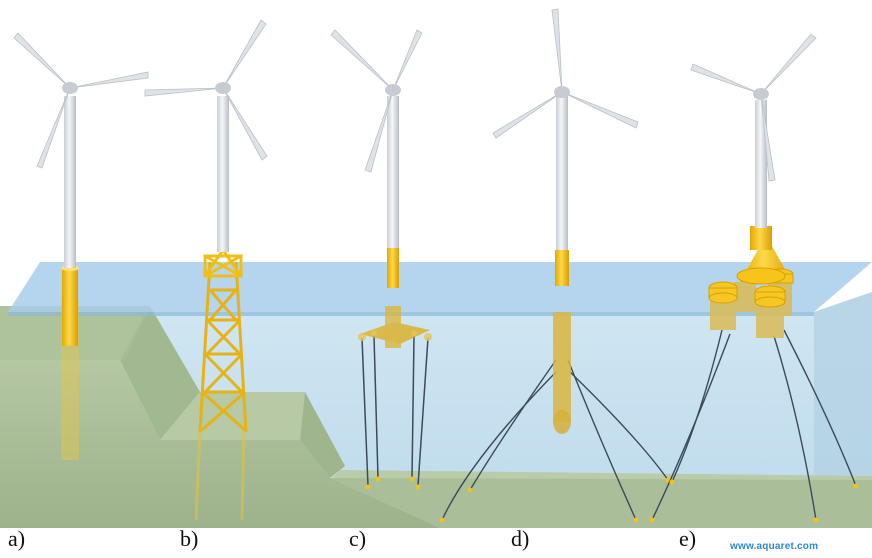 The width and height of the screenshot is (872, 558). What do you see at coordinates (520, 538) in the screenshot?
I see `label-d: d)` at bounding box center [520, 538].